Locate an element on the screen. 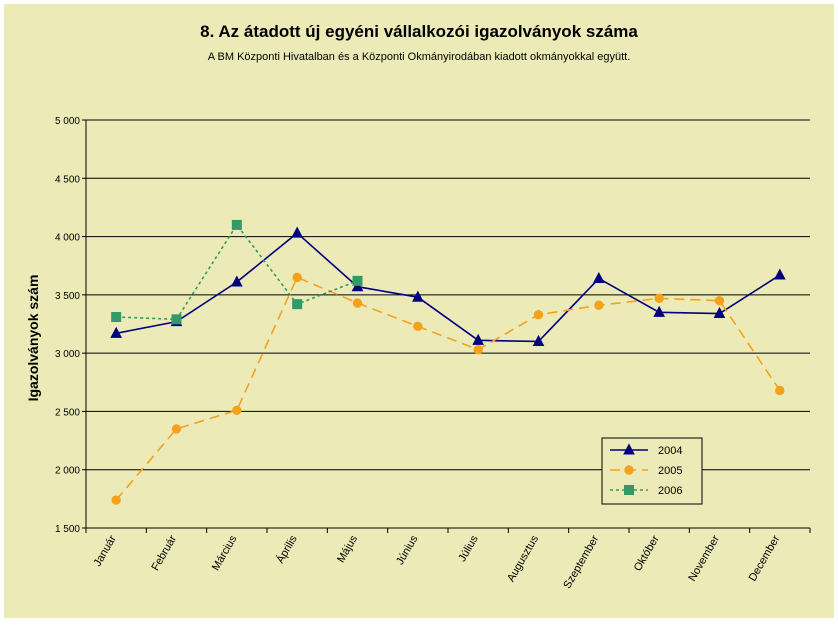 The image size is (838, 627). y-tick-label: 3 000 is located at coordinates (67, 354).